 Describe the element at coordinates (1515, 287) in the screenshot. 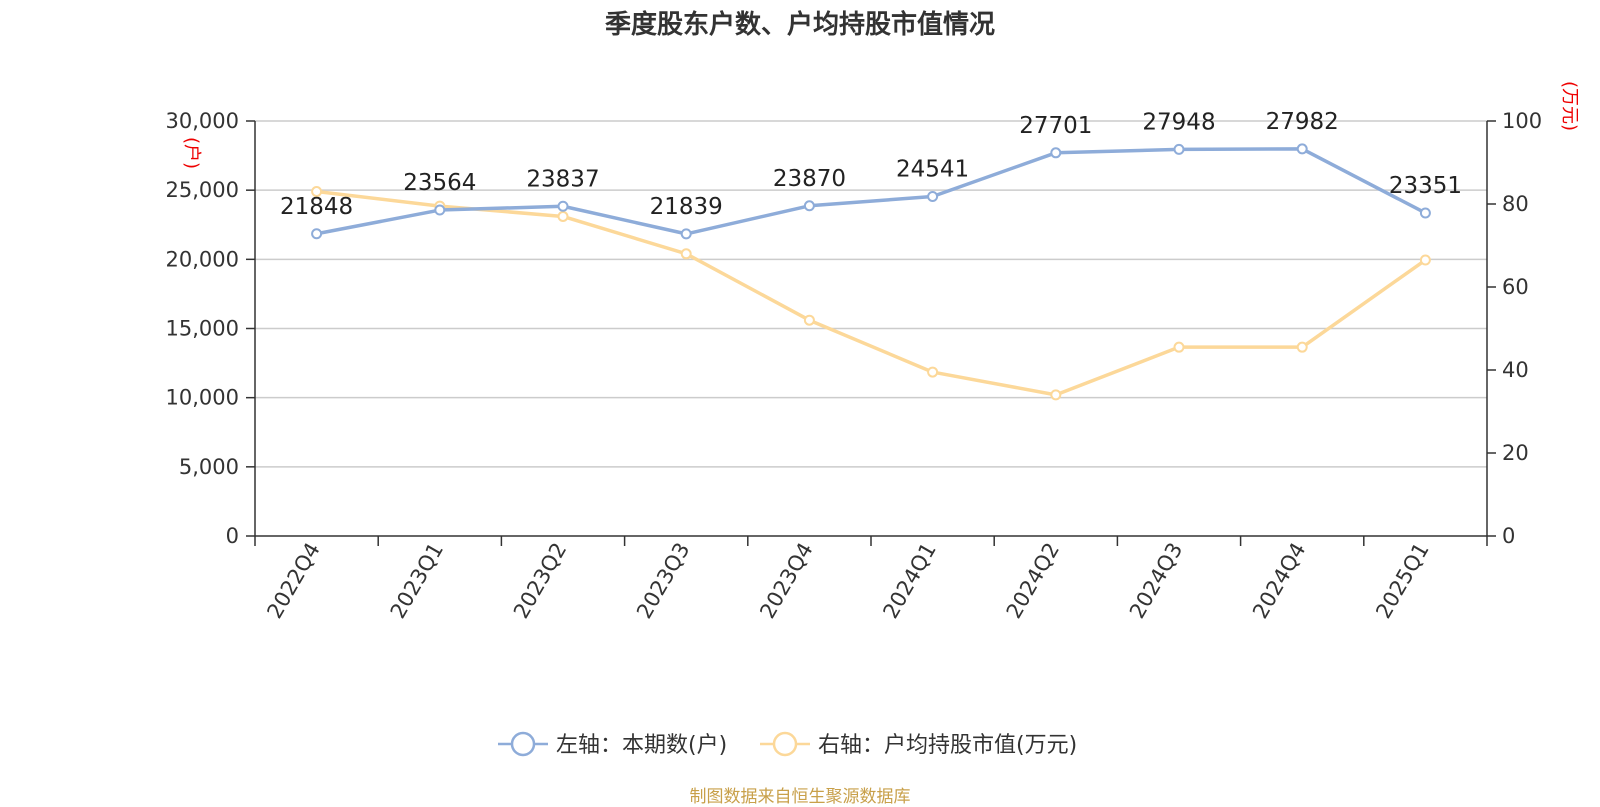

I see `right-tick-label: 60` at that location.